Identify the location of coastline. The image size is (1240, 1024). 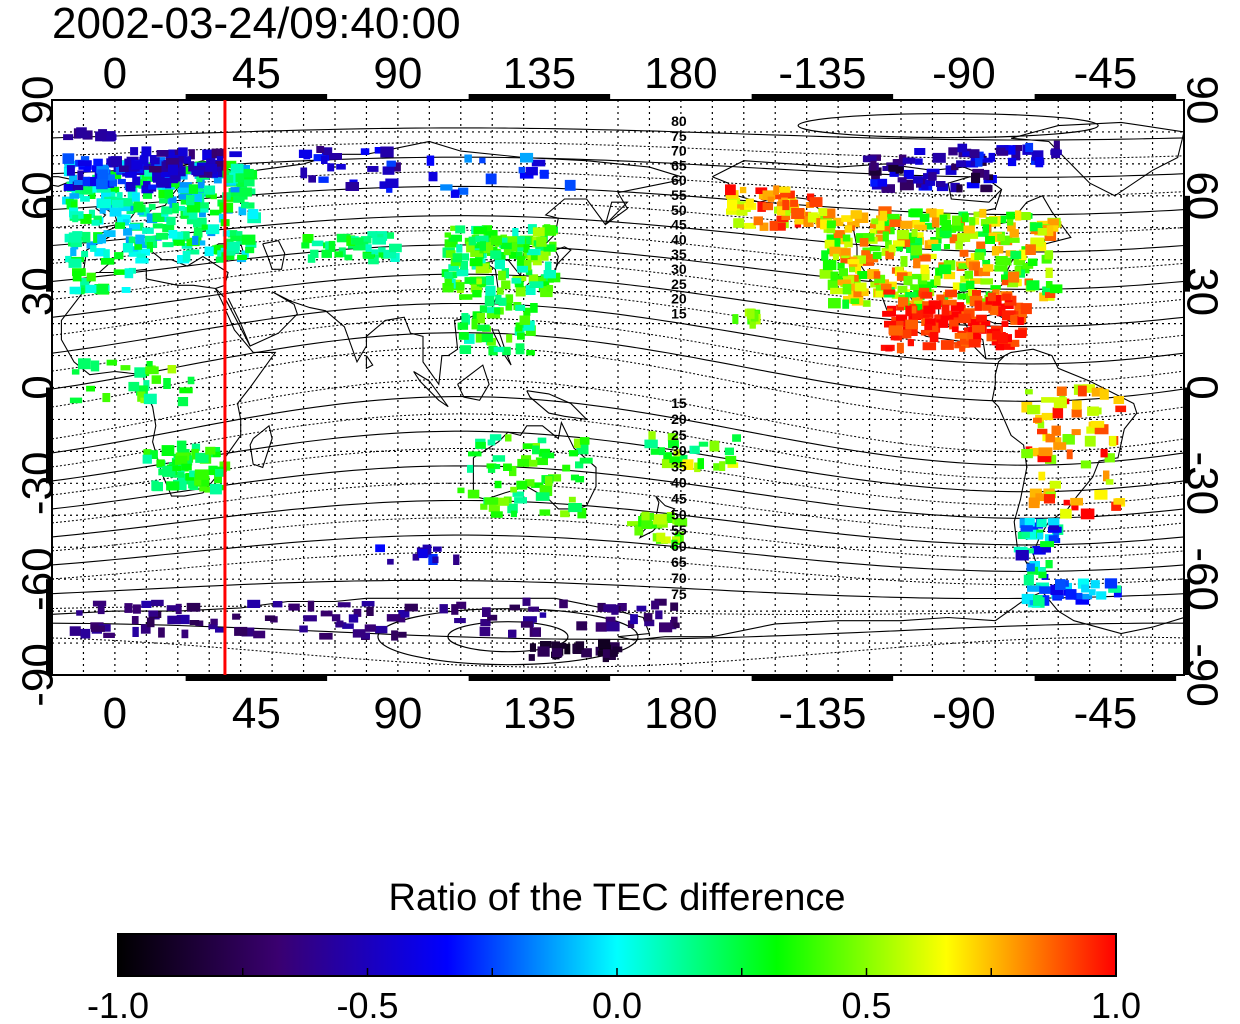
(534, 465).